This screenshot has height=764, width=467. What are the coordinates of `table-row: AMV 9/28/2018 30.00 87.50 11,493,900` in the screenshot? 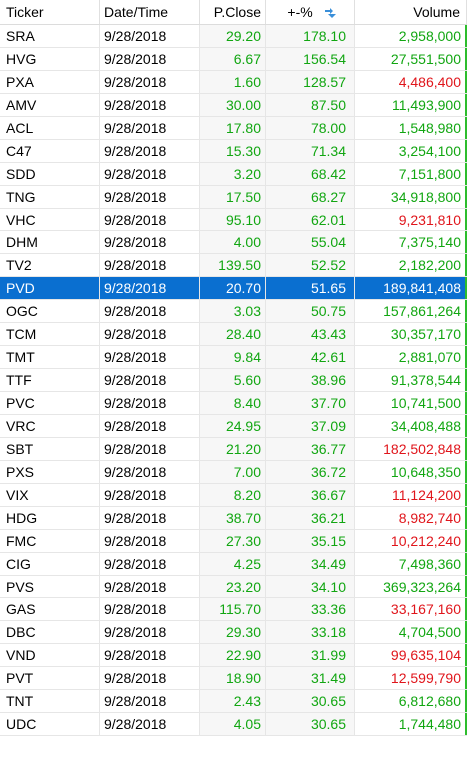 It's located at (233, 105).